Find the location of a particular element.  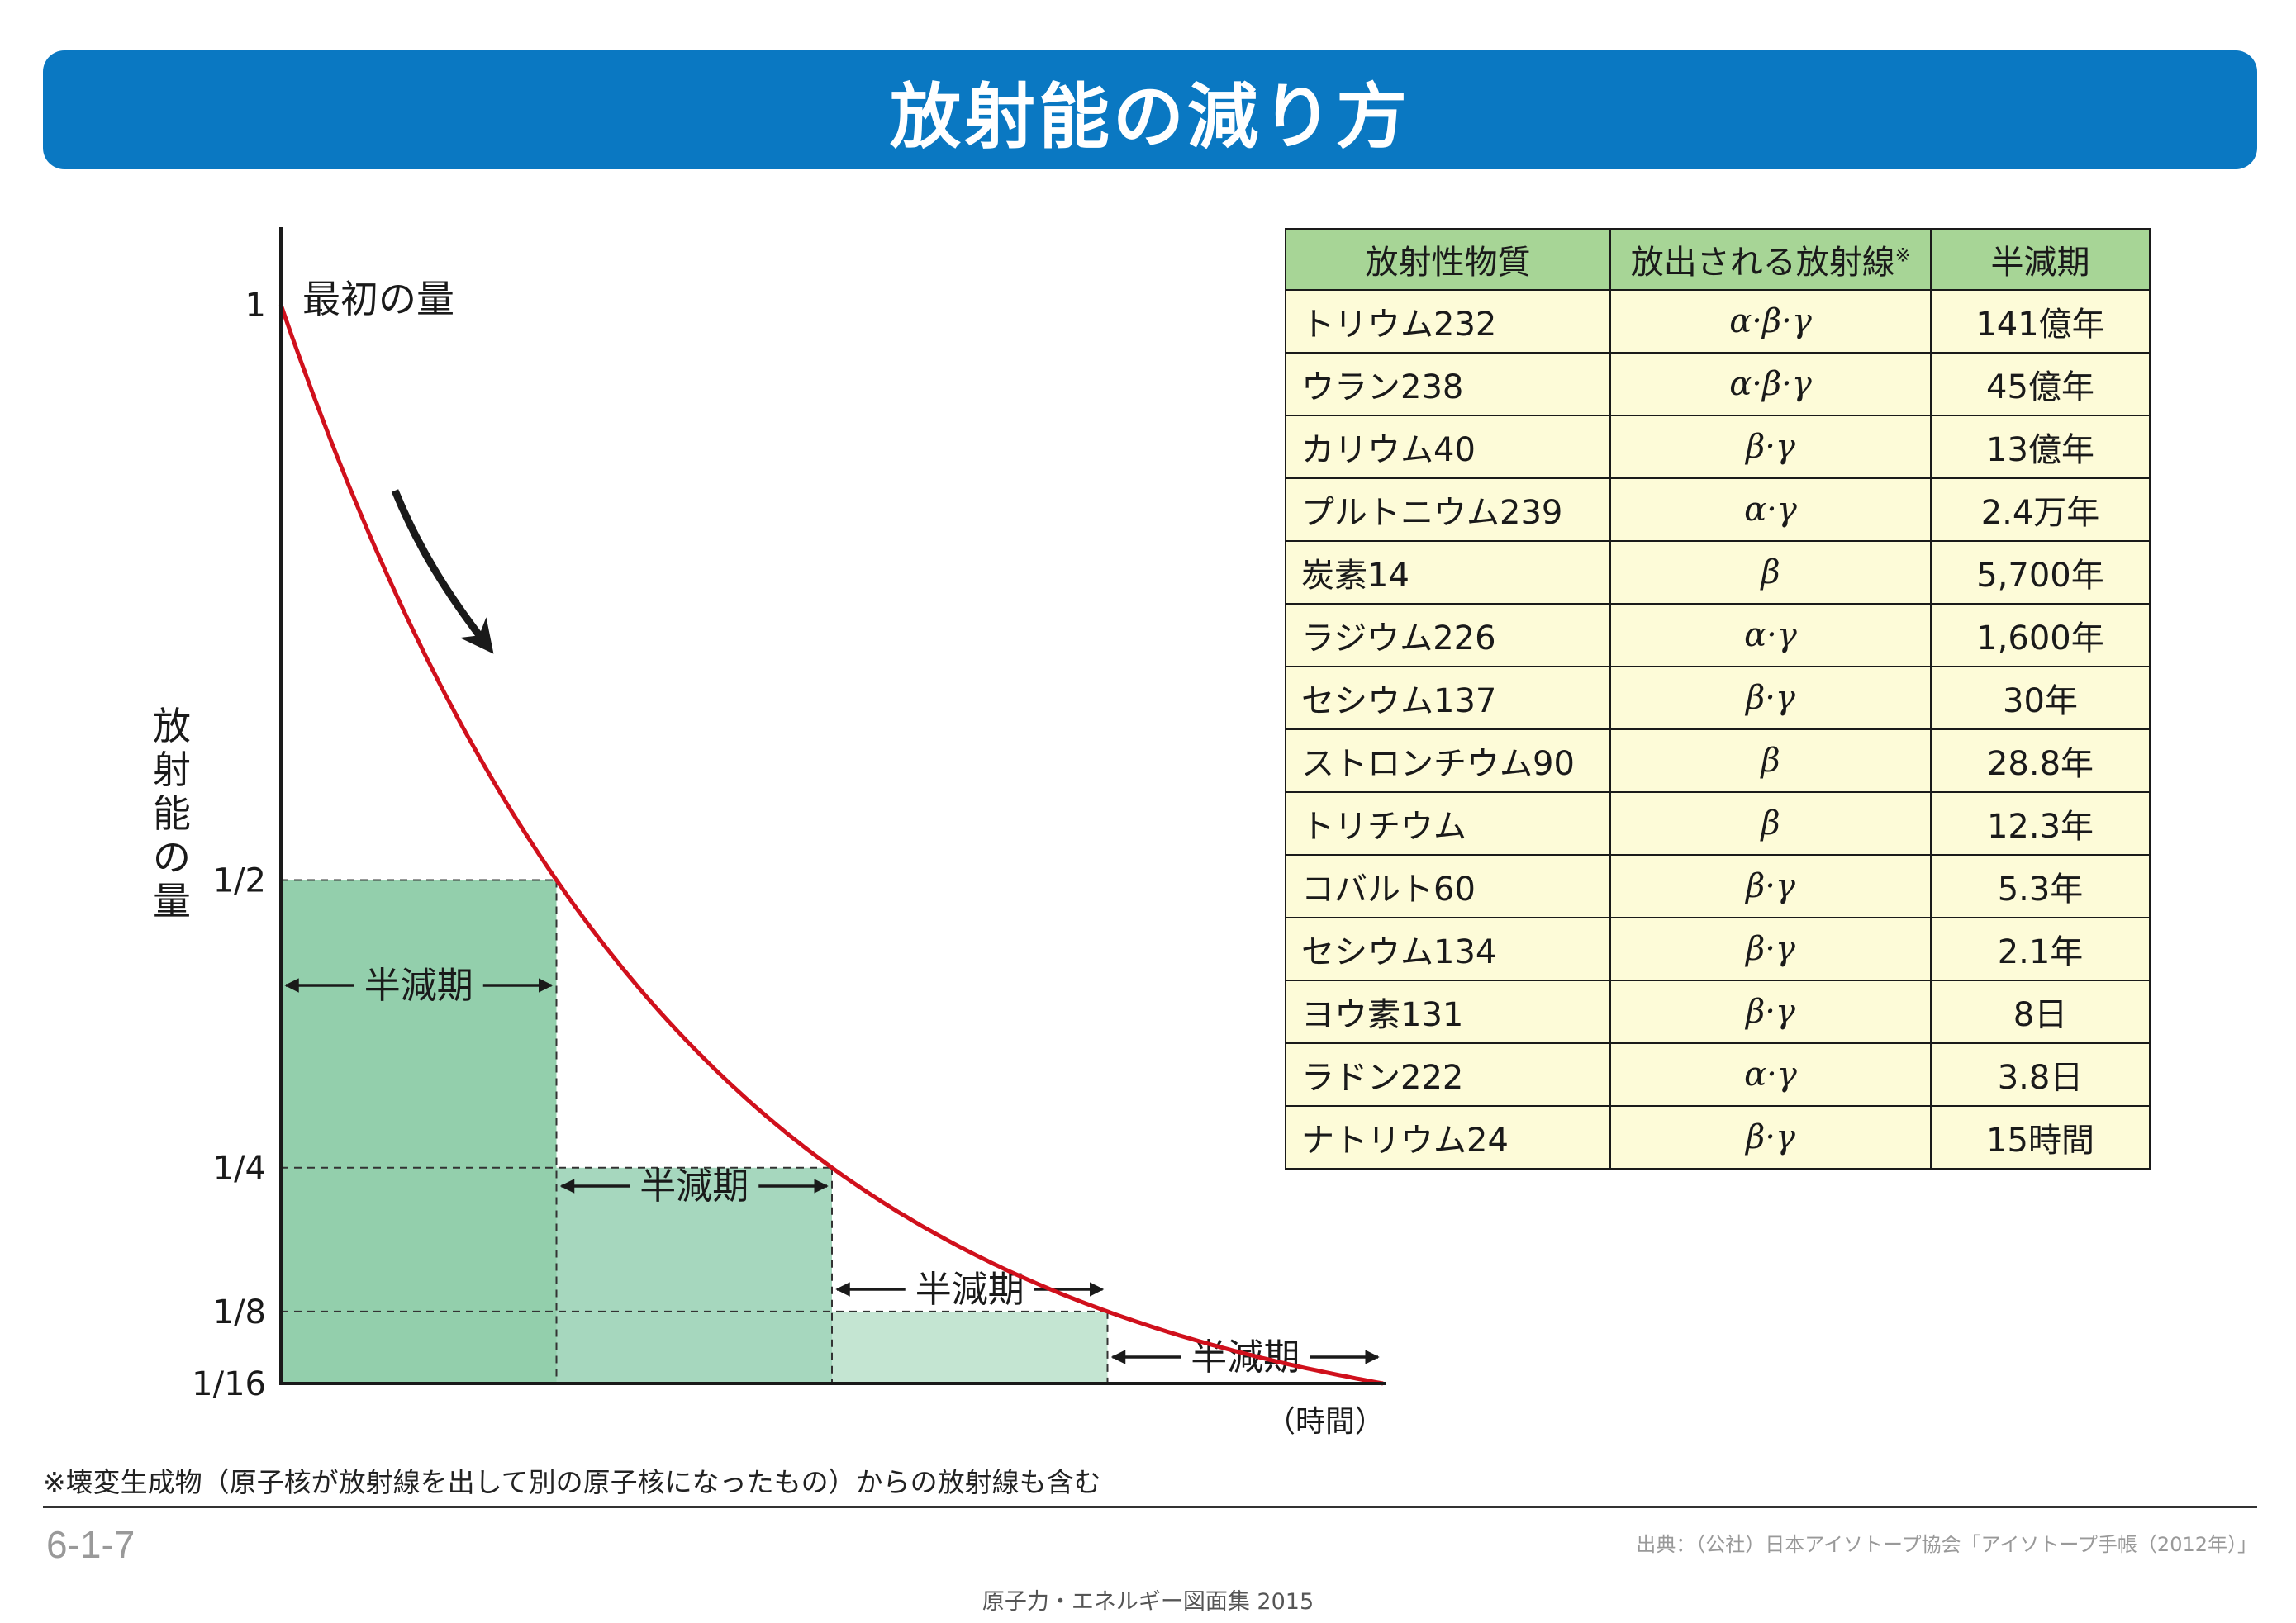

table-row: セシウム137 β·γ 30年 is located at coordinates (1718, 698).